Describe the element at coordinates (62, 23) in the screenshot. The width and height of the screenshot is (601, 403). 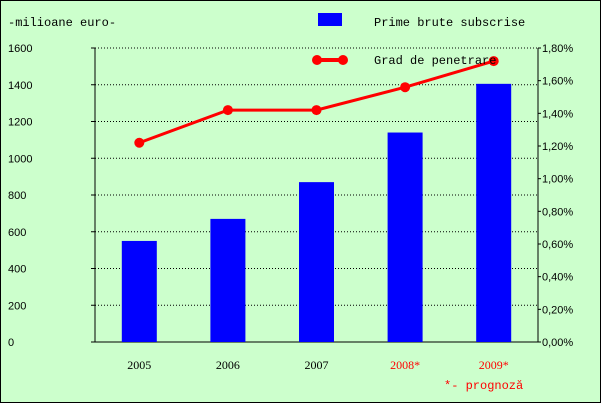
I see `y-unit-label: -milioane euro-` at that location.